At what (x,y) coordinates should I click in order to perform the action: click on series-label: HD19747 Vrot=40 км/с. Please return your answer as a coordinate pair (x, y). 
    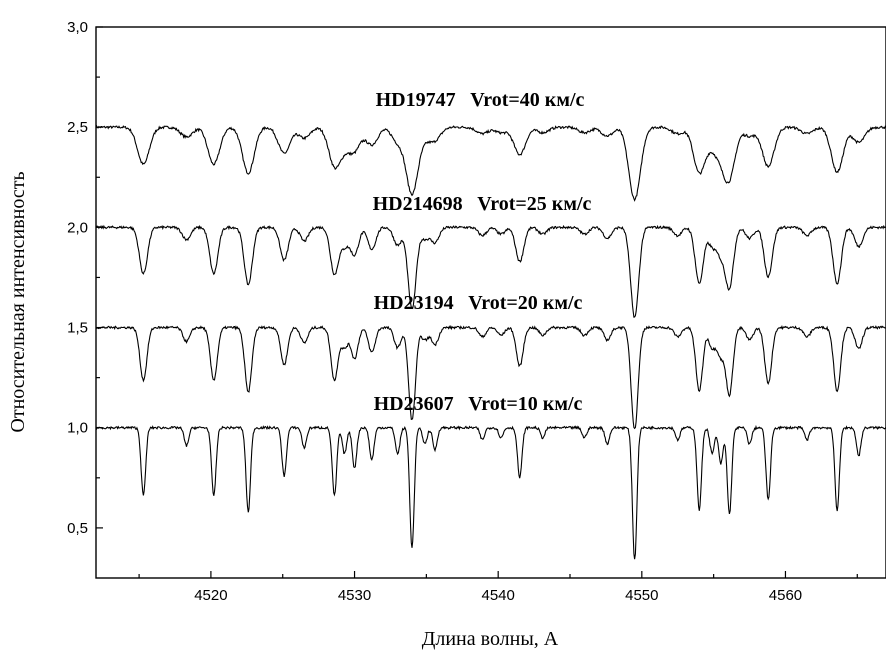
    Looking at the image, I should click on (480, 100).